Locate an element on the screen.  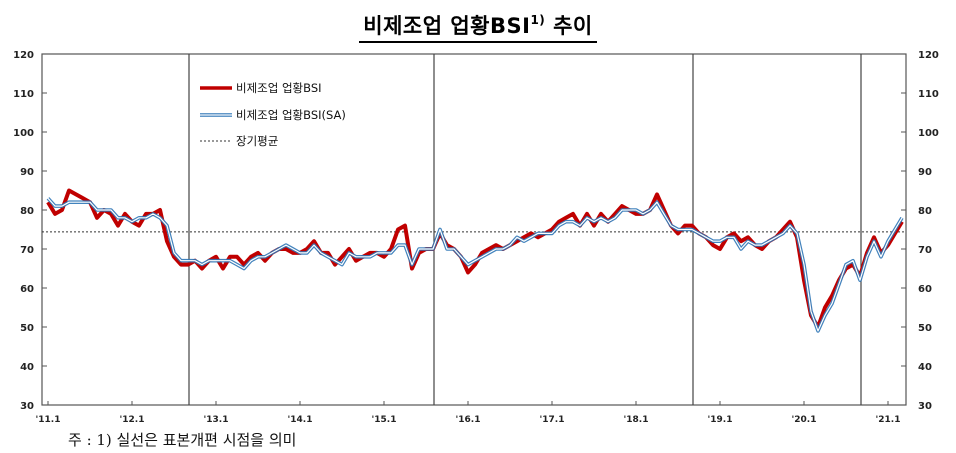
x-tick-label: '15.1 is located at coordinates (384, 420).